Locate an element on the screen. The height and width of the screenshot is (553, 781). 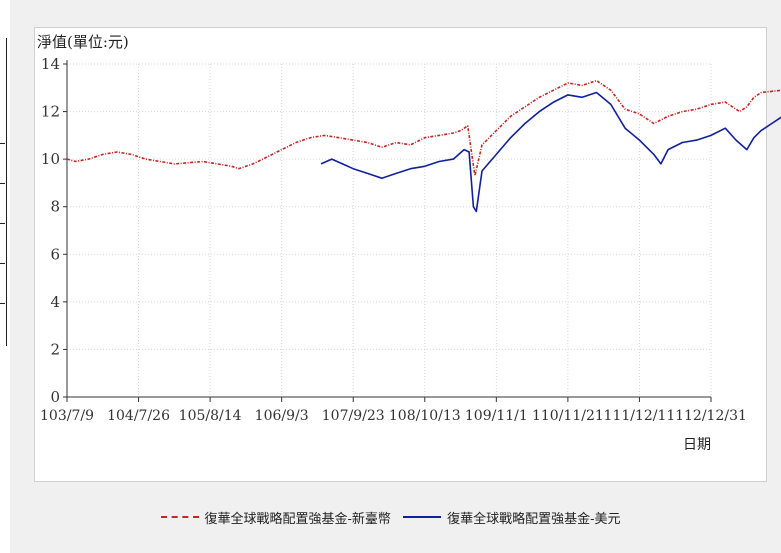
y-axis-label: 淨值(單位:元) is located at coordinates (83, 42).